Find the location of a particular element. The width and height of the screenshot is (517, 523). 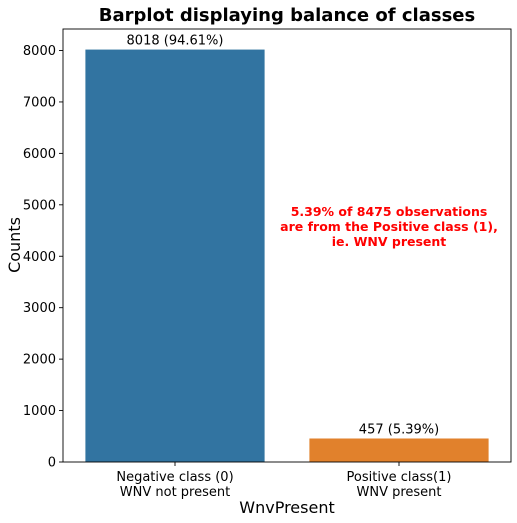

y-tick-label-5: 5000 is located at coordinates (39, 205).